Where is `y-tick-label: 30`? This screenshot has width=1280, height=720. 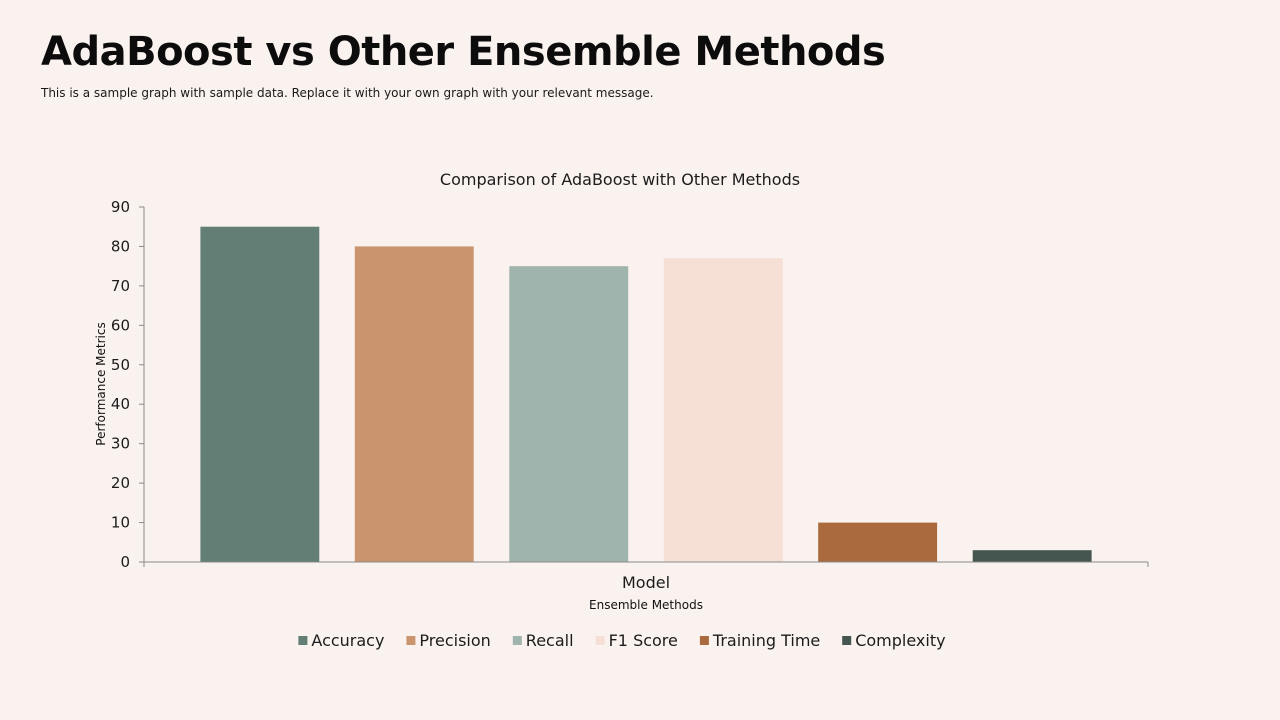
y-tick-label: 30 is located at coordinates (120, 444).